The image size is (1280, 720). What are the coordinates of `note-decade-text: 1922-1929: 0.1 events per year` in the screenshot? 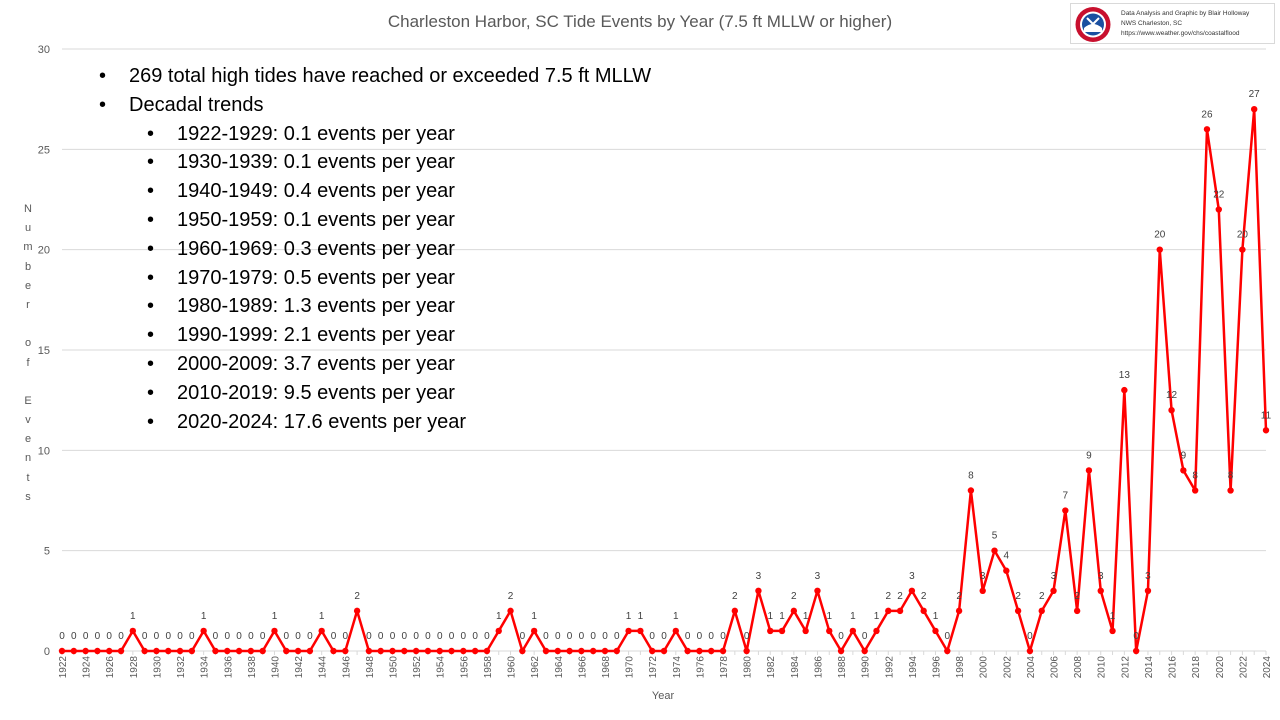 It's located at (316, 133).